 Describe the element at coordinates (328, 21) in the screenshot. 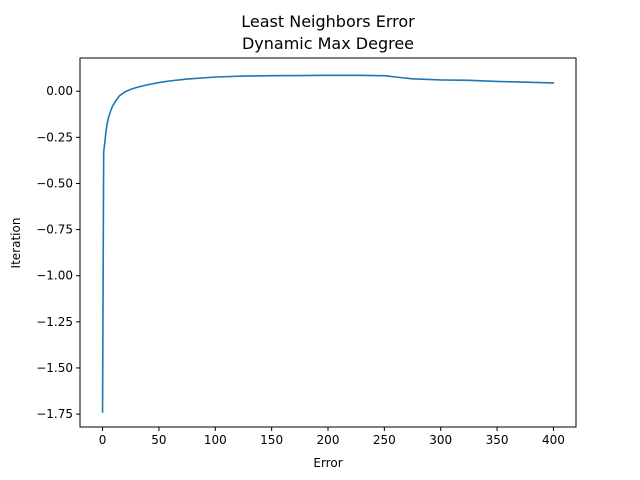

I see `chart-title-line-1: Least Neighbors Error` at that location.